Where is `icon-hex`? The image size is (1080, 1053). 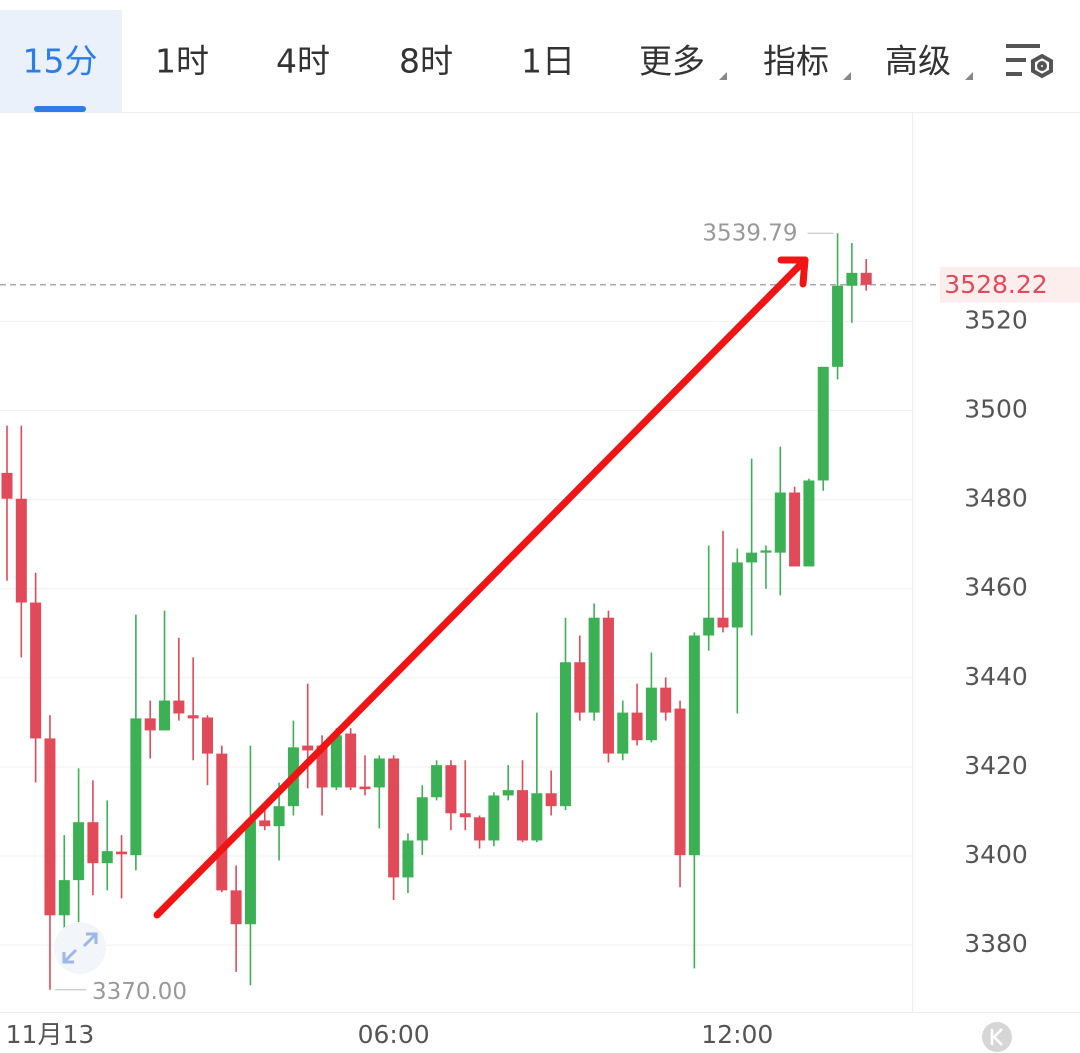
icon-hex is located at coordinates (1042, 66).